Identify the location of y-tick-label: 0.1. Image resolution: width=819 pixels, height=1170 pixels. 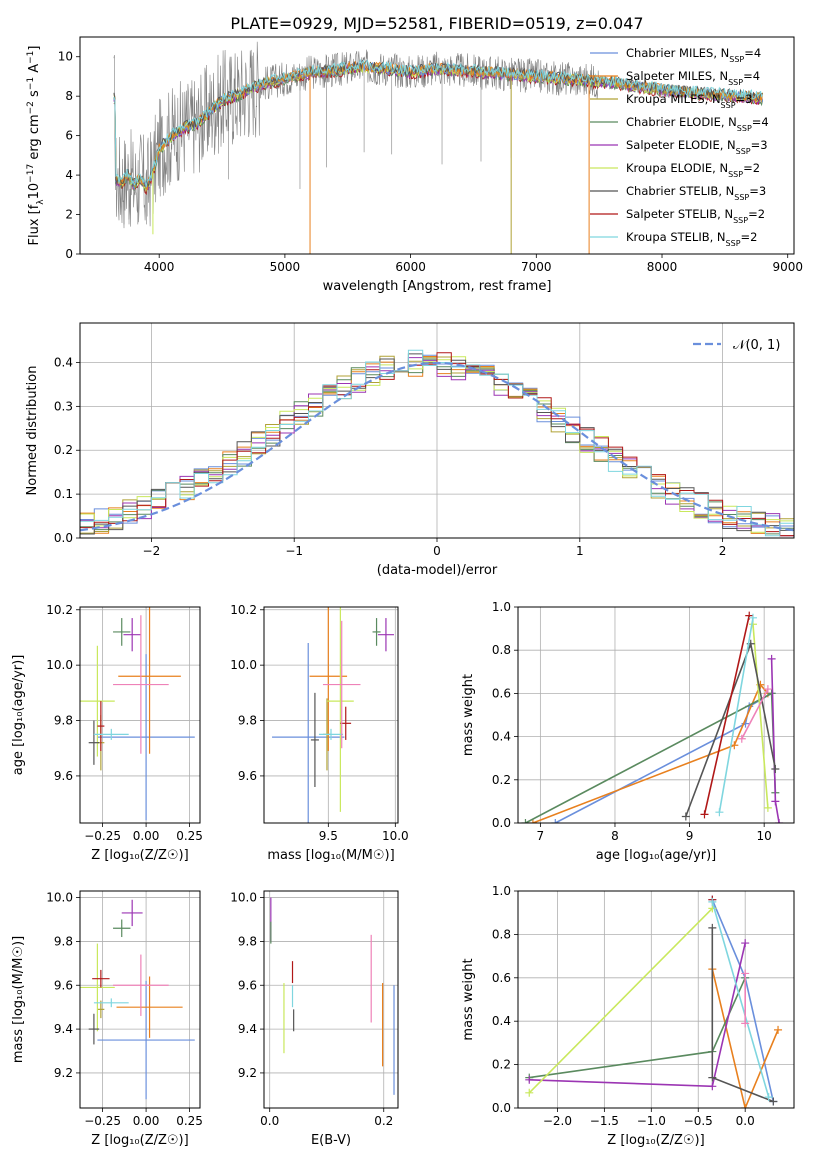
(63, 494).